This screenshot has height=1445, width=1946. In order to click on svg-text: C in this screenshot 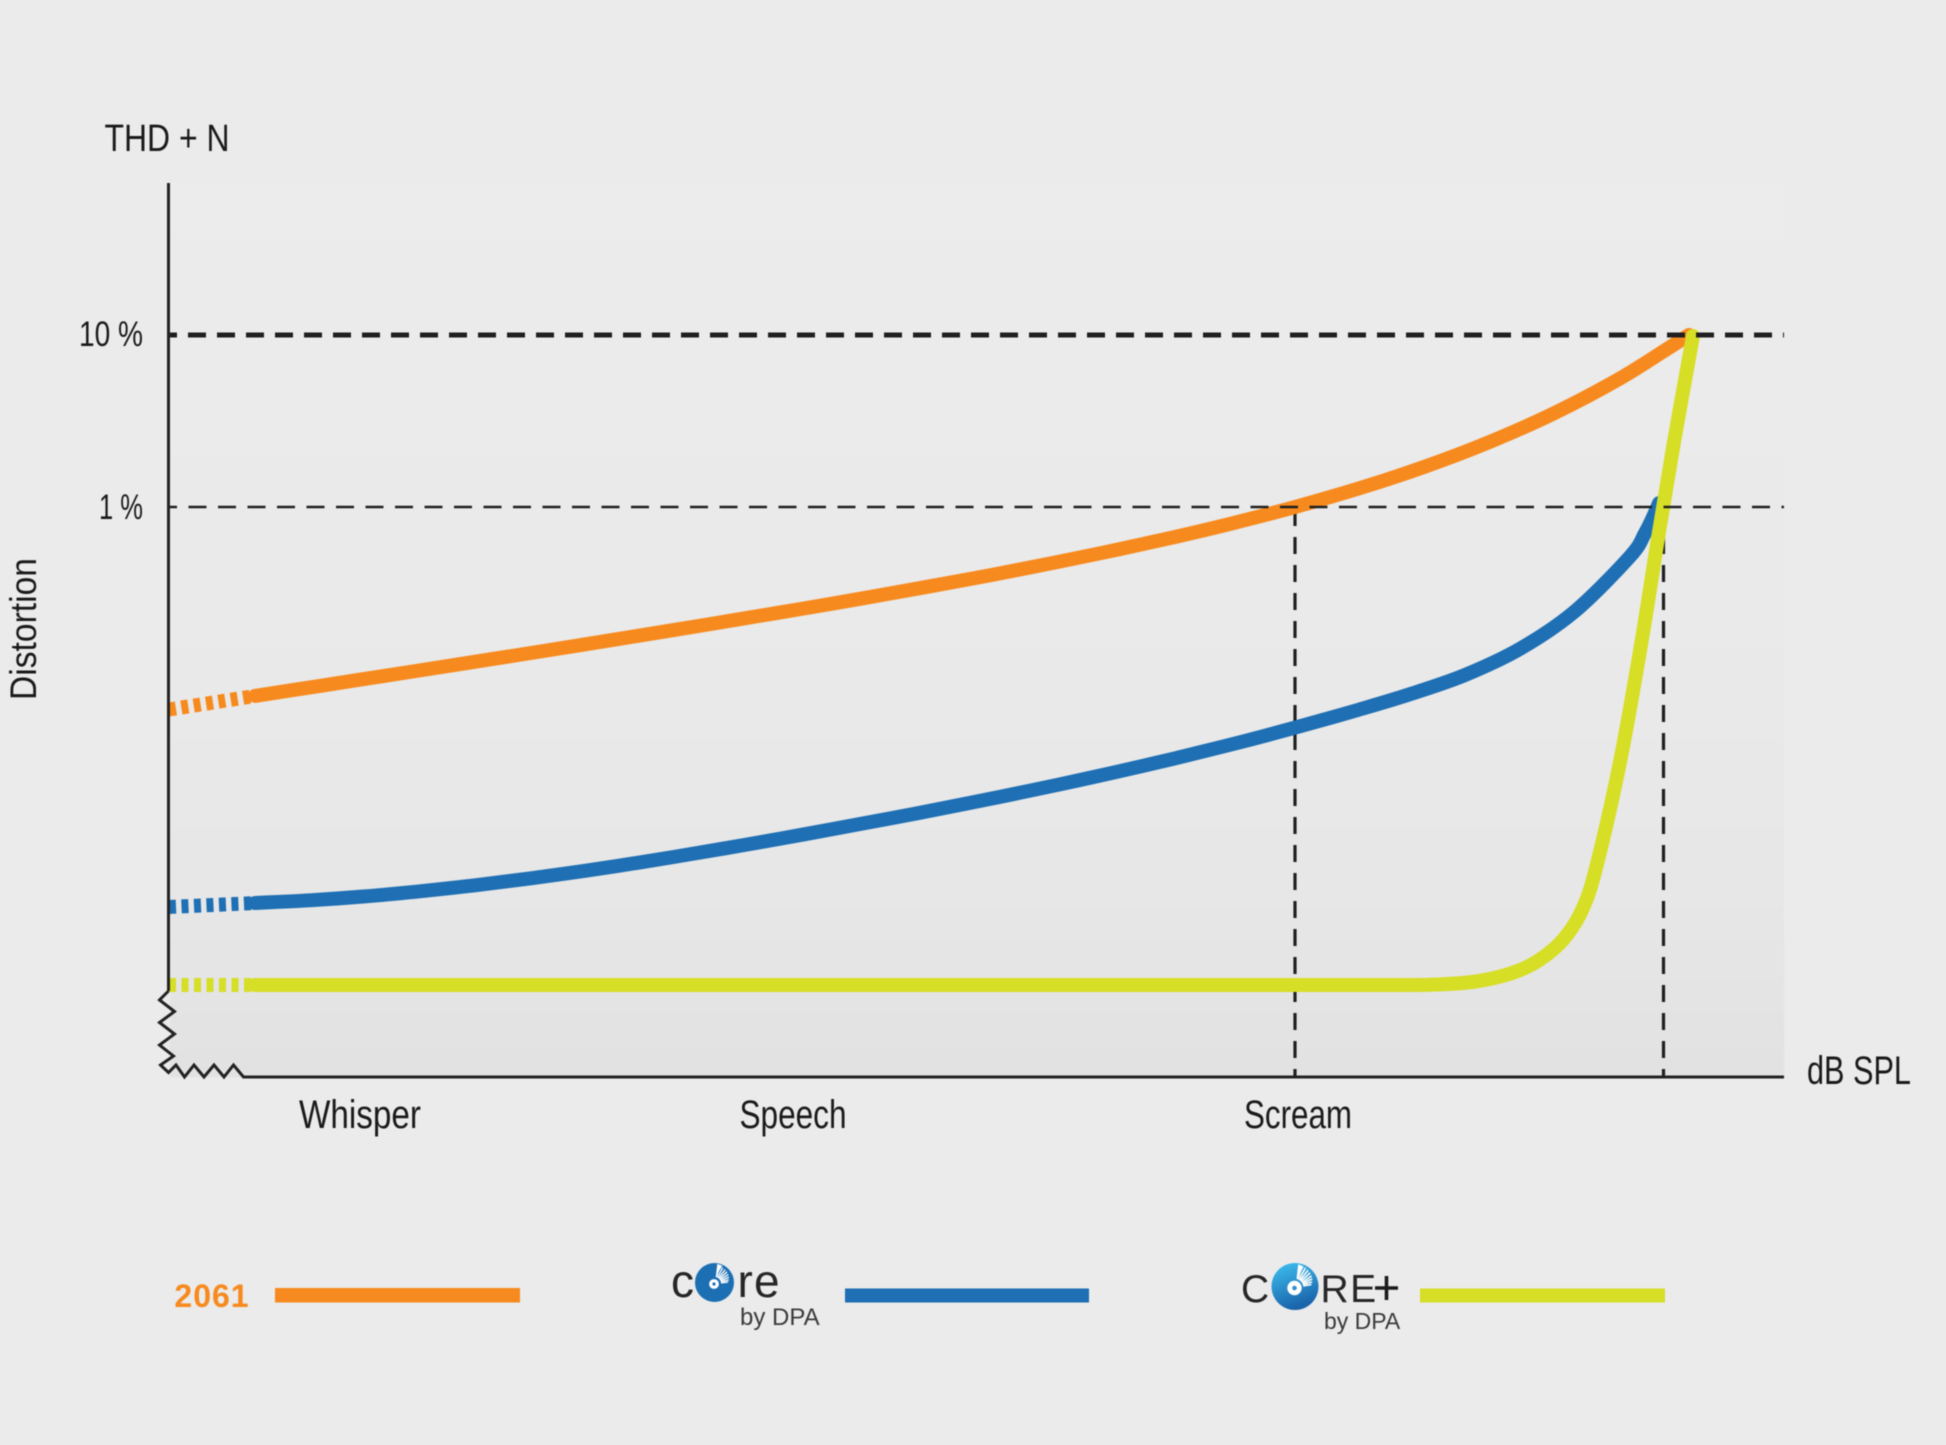, I will do `click(1255, 1289)`.